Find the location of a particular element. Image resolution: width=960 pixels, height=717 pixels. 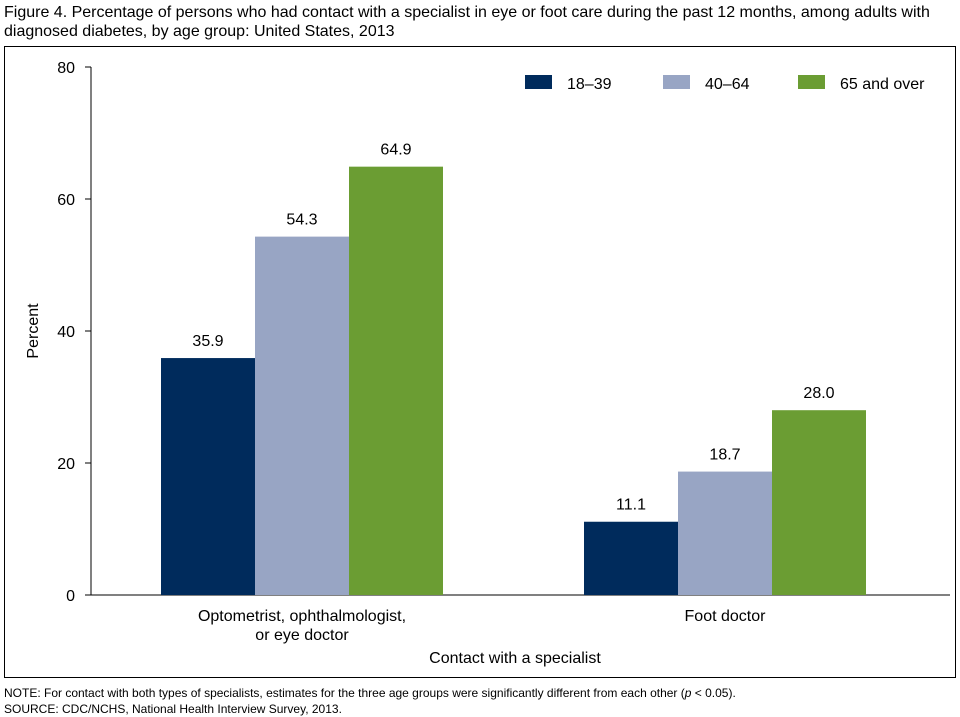

y-tick-label: 0 is located at coordinates (70, 596).